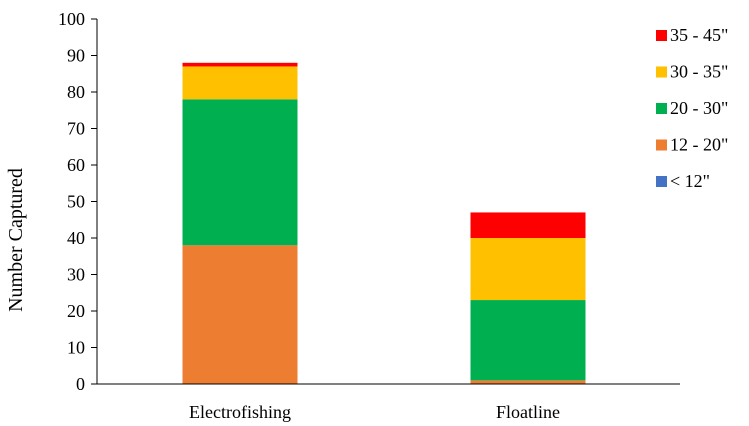  I want to click on legend-label: 30 - 35", so click(699, 72).